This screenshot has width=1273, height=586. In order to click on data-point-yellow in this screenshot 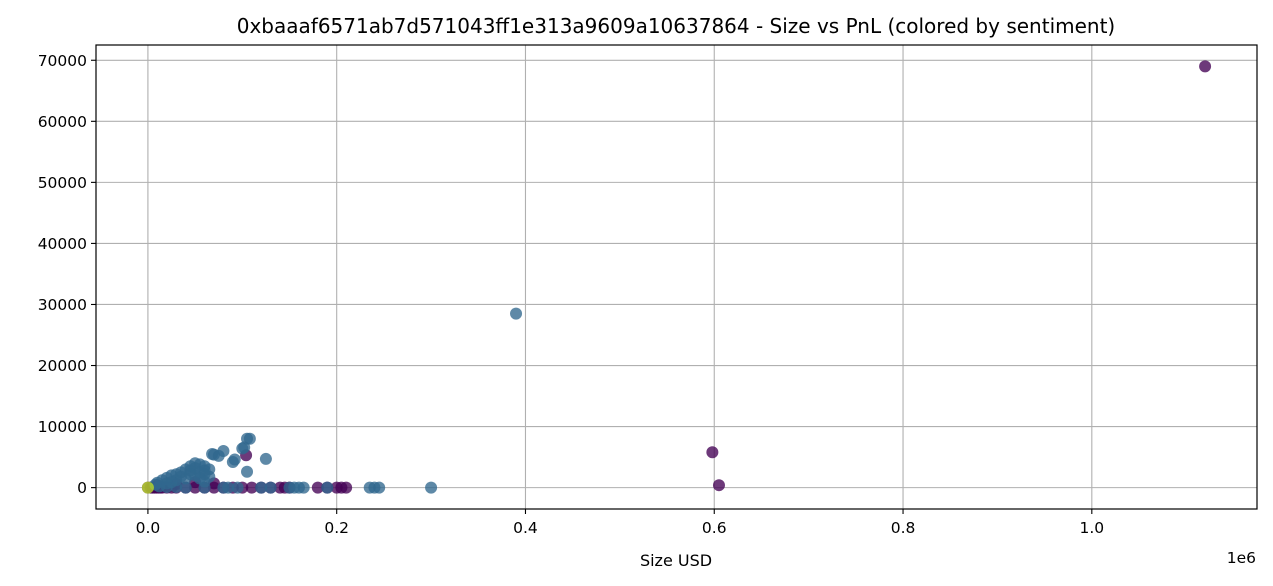, I will do `click(147, 487)`.